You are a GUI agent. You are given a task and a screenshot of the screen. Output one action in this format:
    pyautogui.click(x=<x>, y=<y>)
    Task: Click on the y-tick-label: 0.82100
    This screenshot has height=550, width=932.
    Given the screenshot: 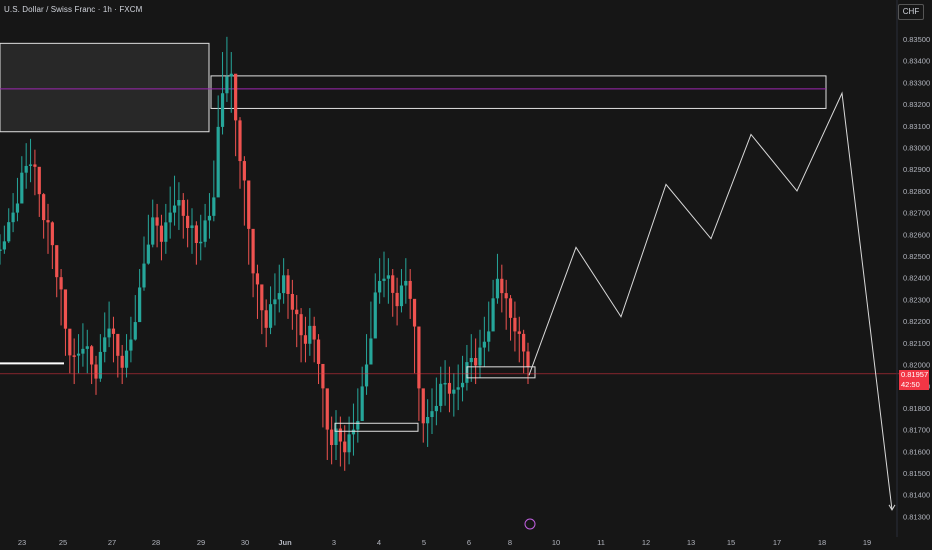 What is the action you would take?
    pyautogui.click(x=916, y=343)
    